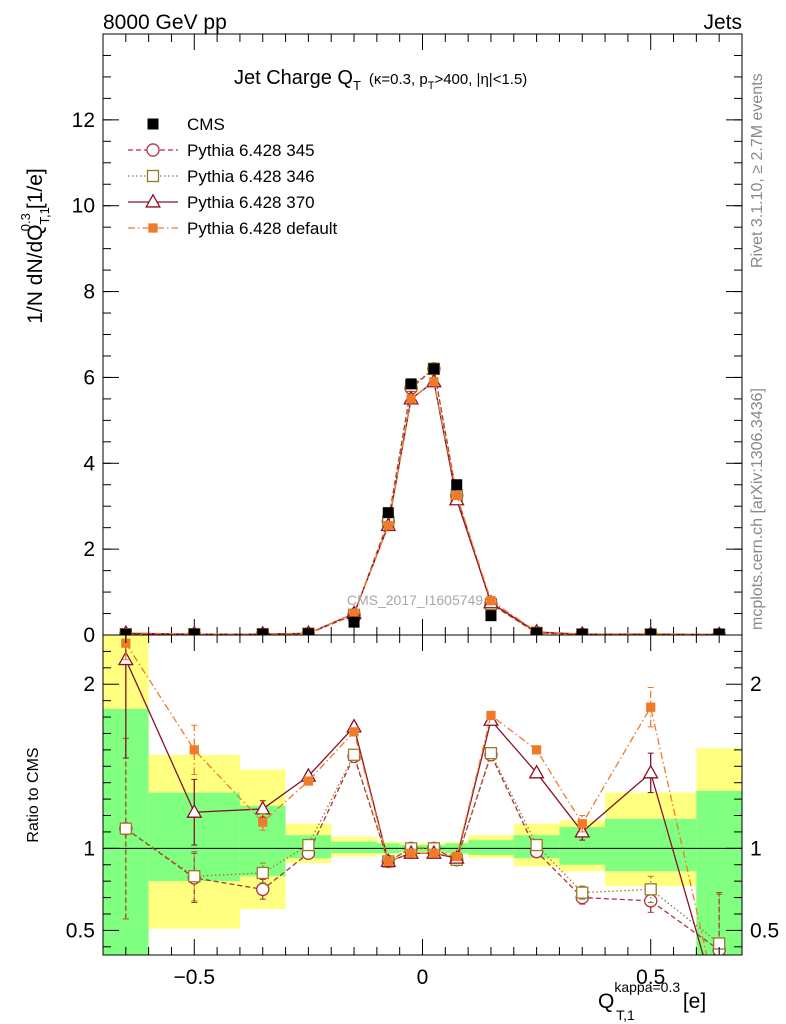 The width and height of the screenshot is (786, 1024). Describe the element at coordinates (423, 977) in the screenshot. I see `x-tick-label: 0` at that location.